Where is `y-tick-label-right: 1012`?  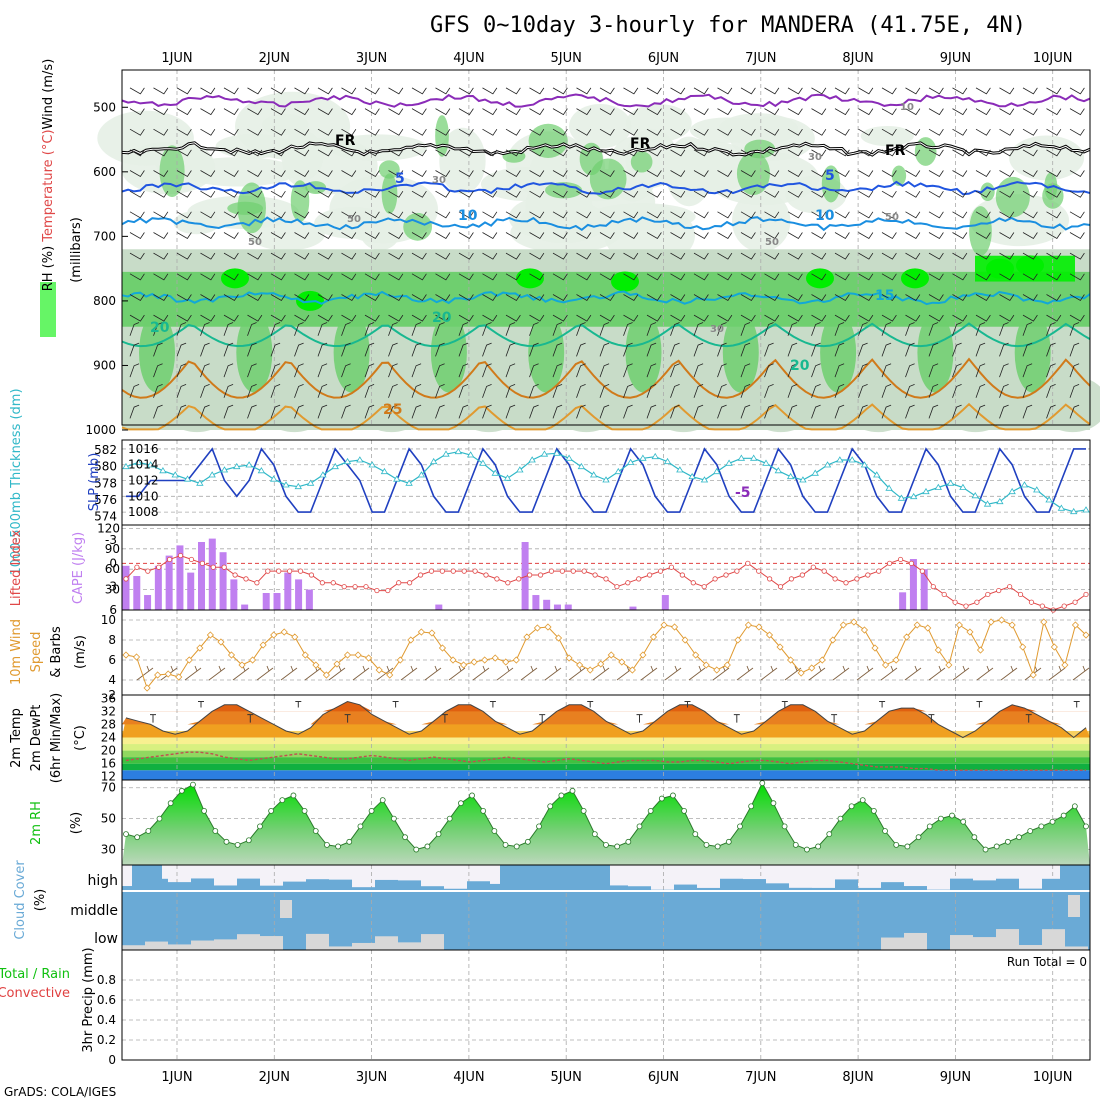
y-tick-label-right: 1012 is located at coordinates (143, 481).